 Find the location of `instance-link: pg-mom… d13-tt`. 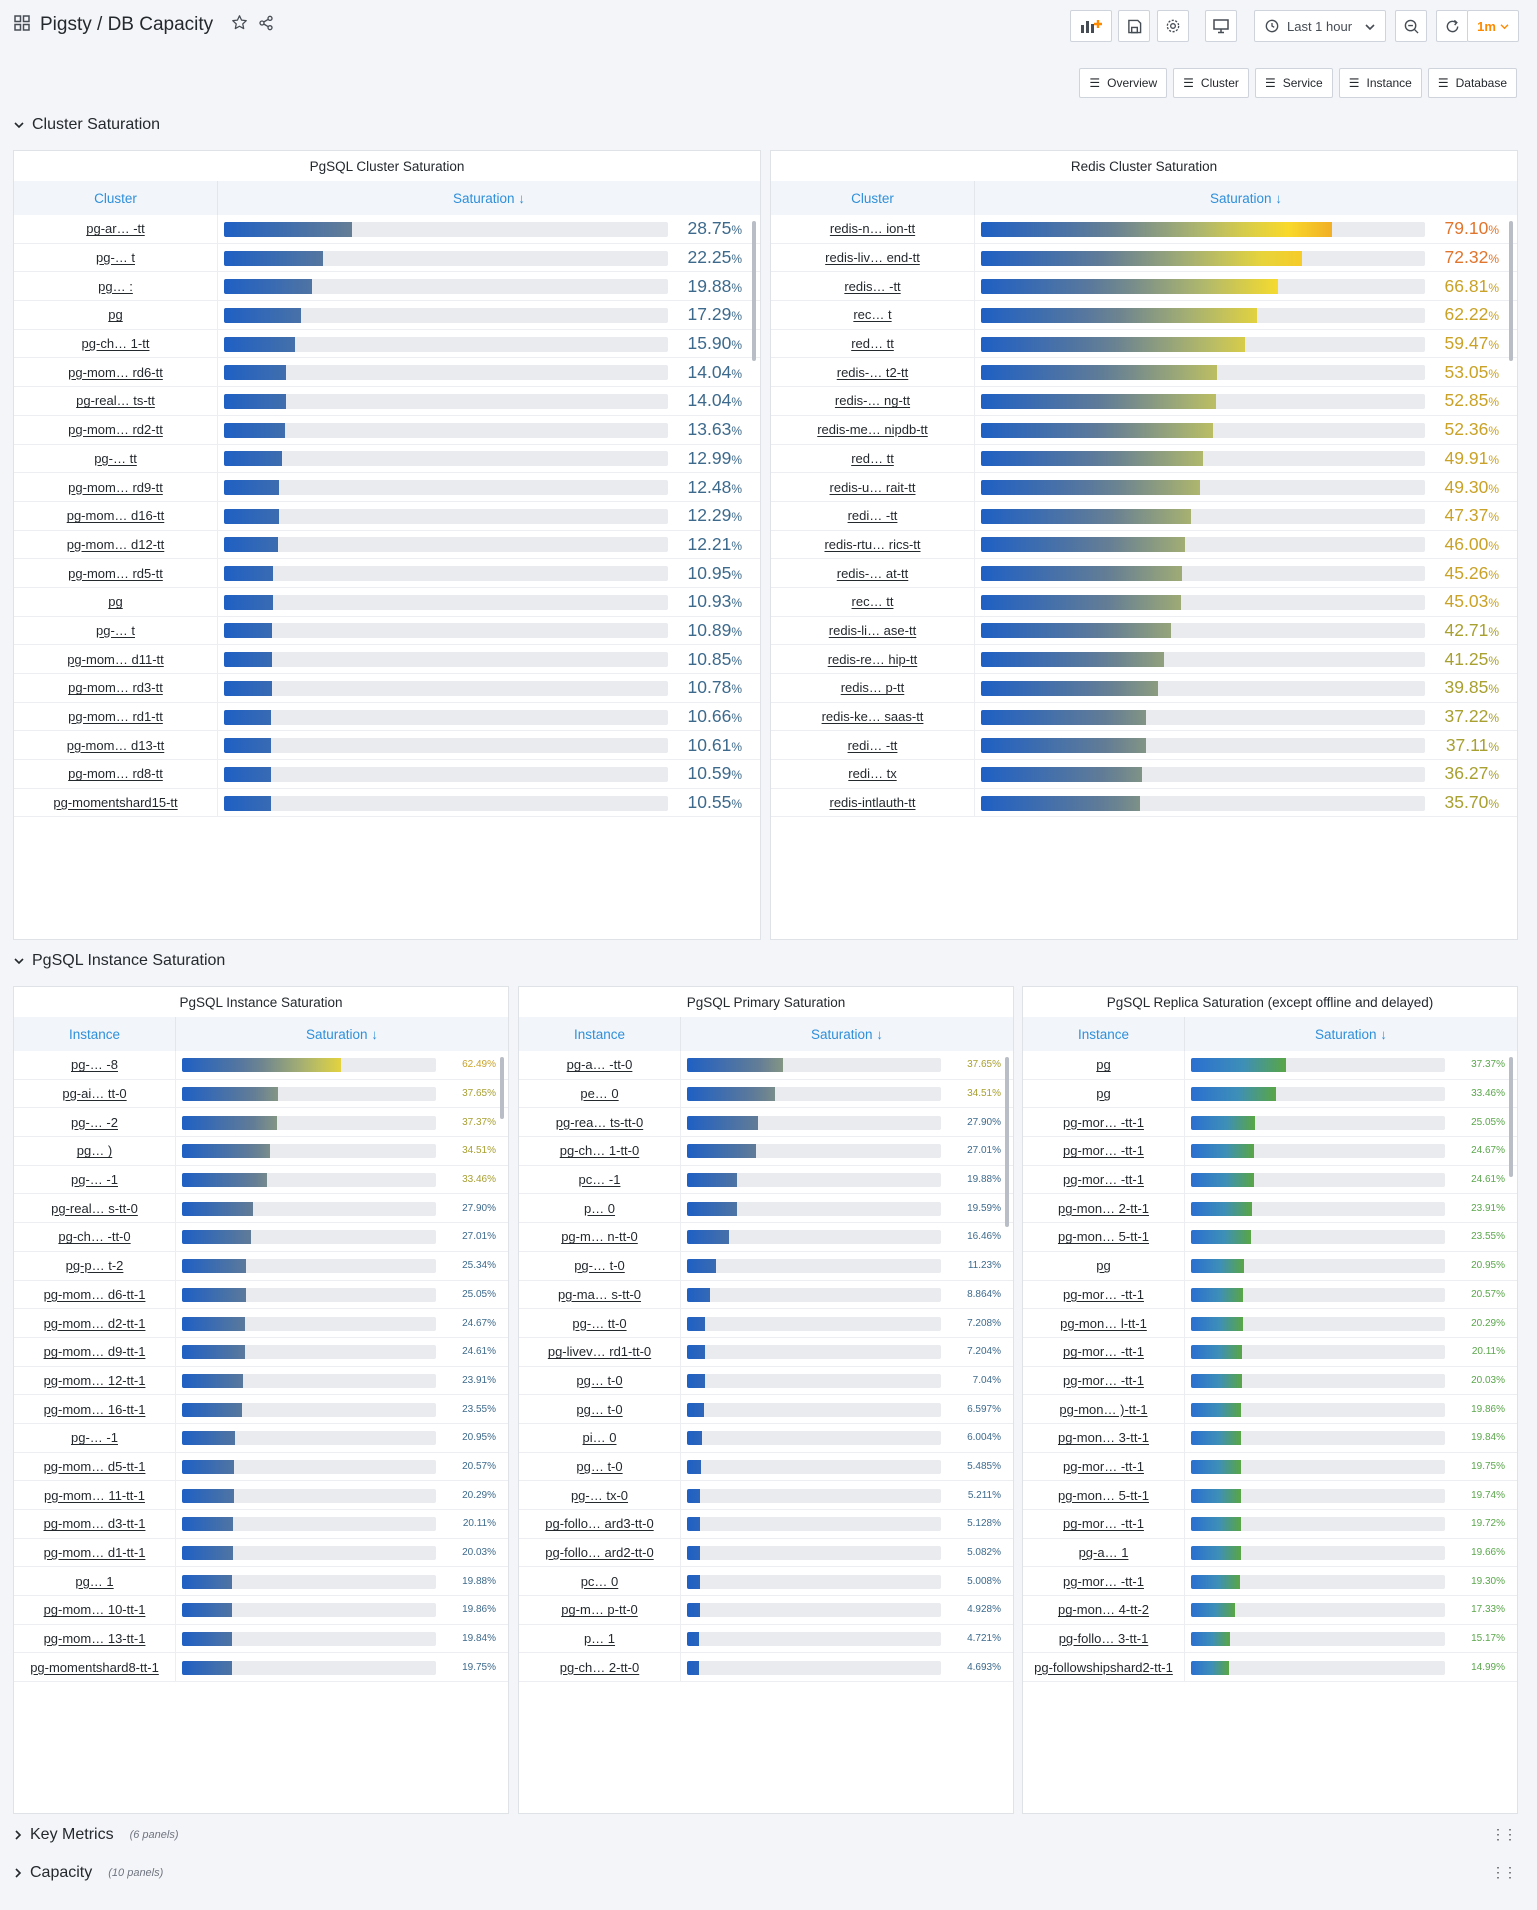

instance-link: pg-mom… d13-tt is located at coordinates (116, 745).